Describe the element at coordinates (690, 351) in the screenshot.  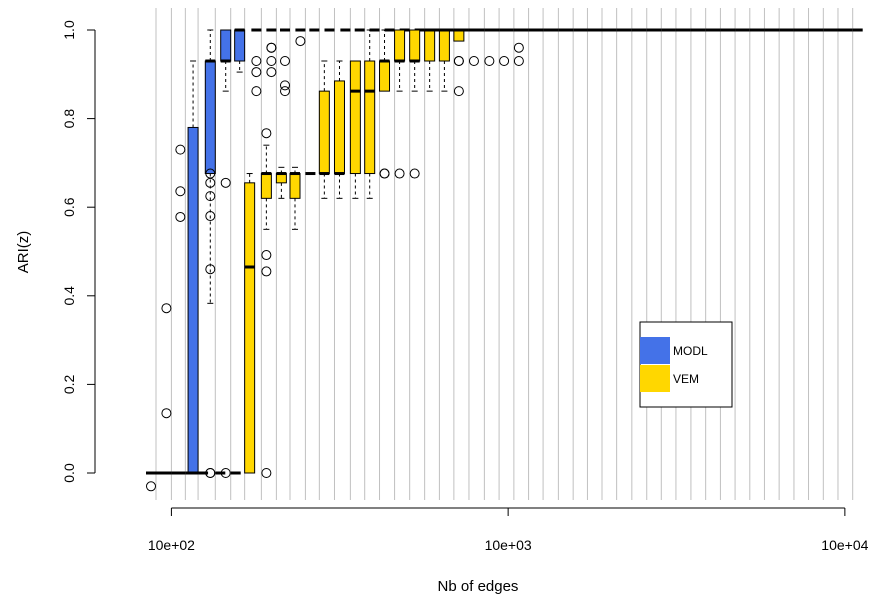
I see `legend-label-modl: MODL` at that location.